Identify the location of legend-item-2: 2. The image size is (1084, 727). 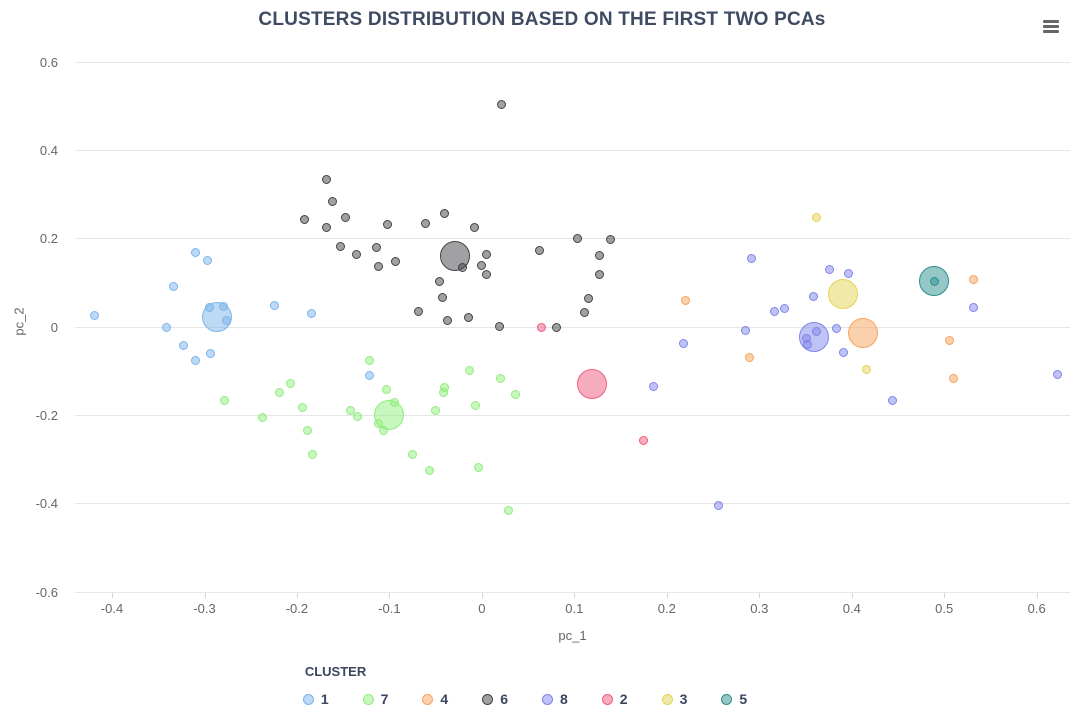
(614, 699).